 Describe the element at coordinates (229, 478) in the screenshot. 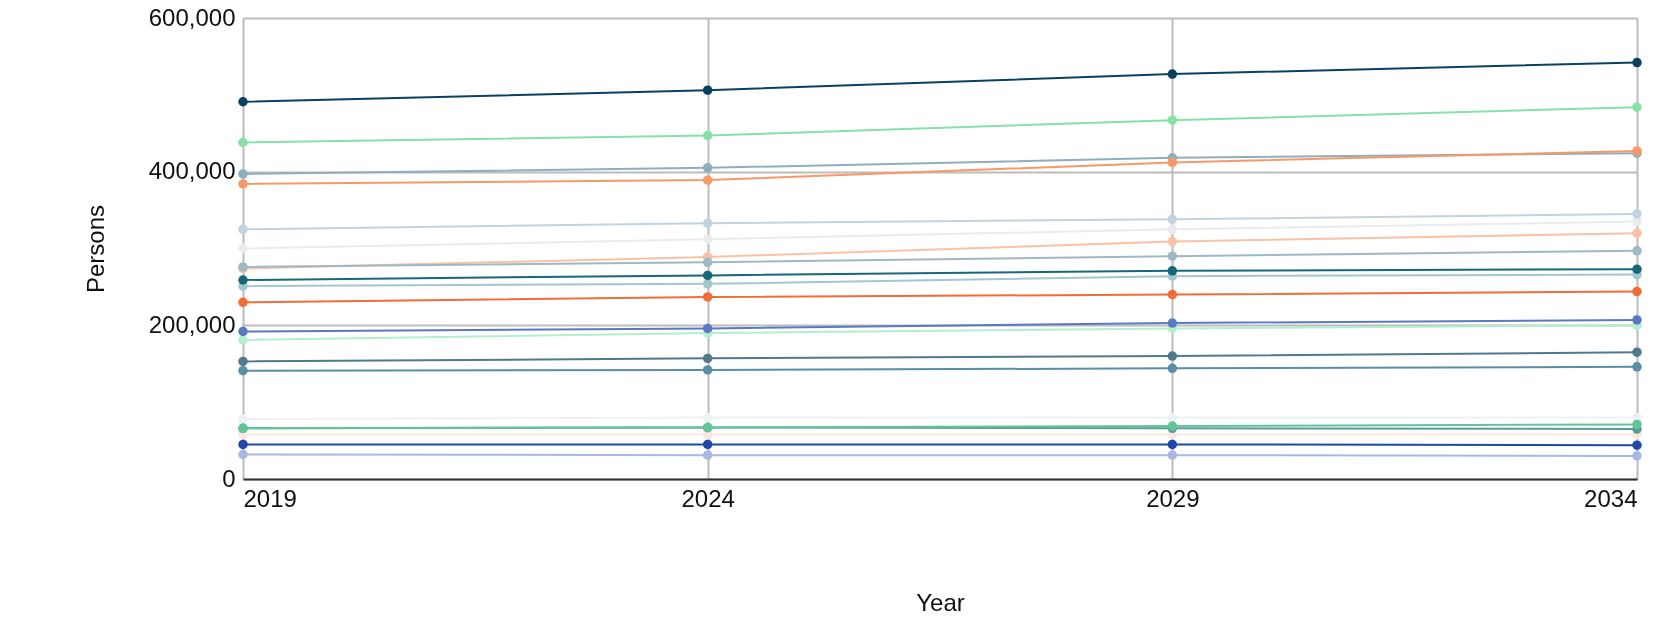

I see `y-tick-label: 0` at that location.